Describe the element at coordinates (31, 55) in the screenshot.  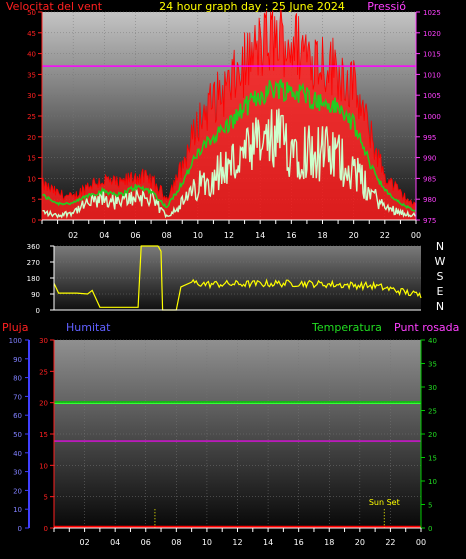
I see `wind-tick-label: 40` at that location.